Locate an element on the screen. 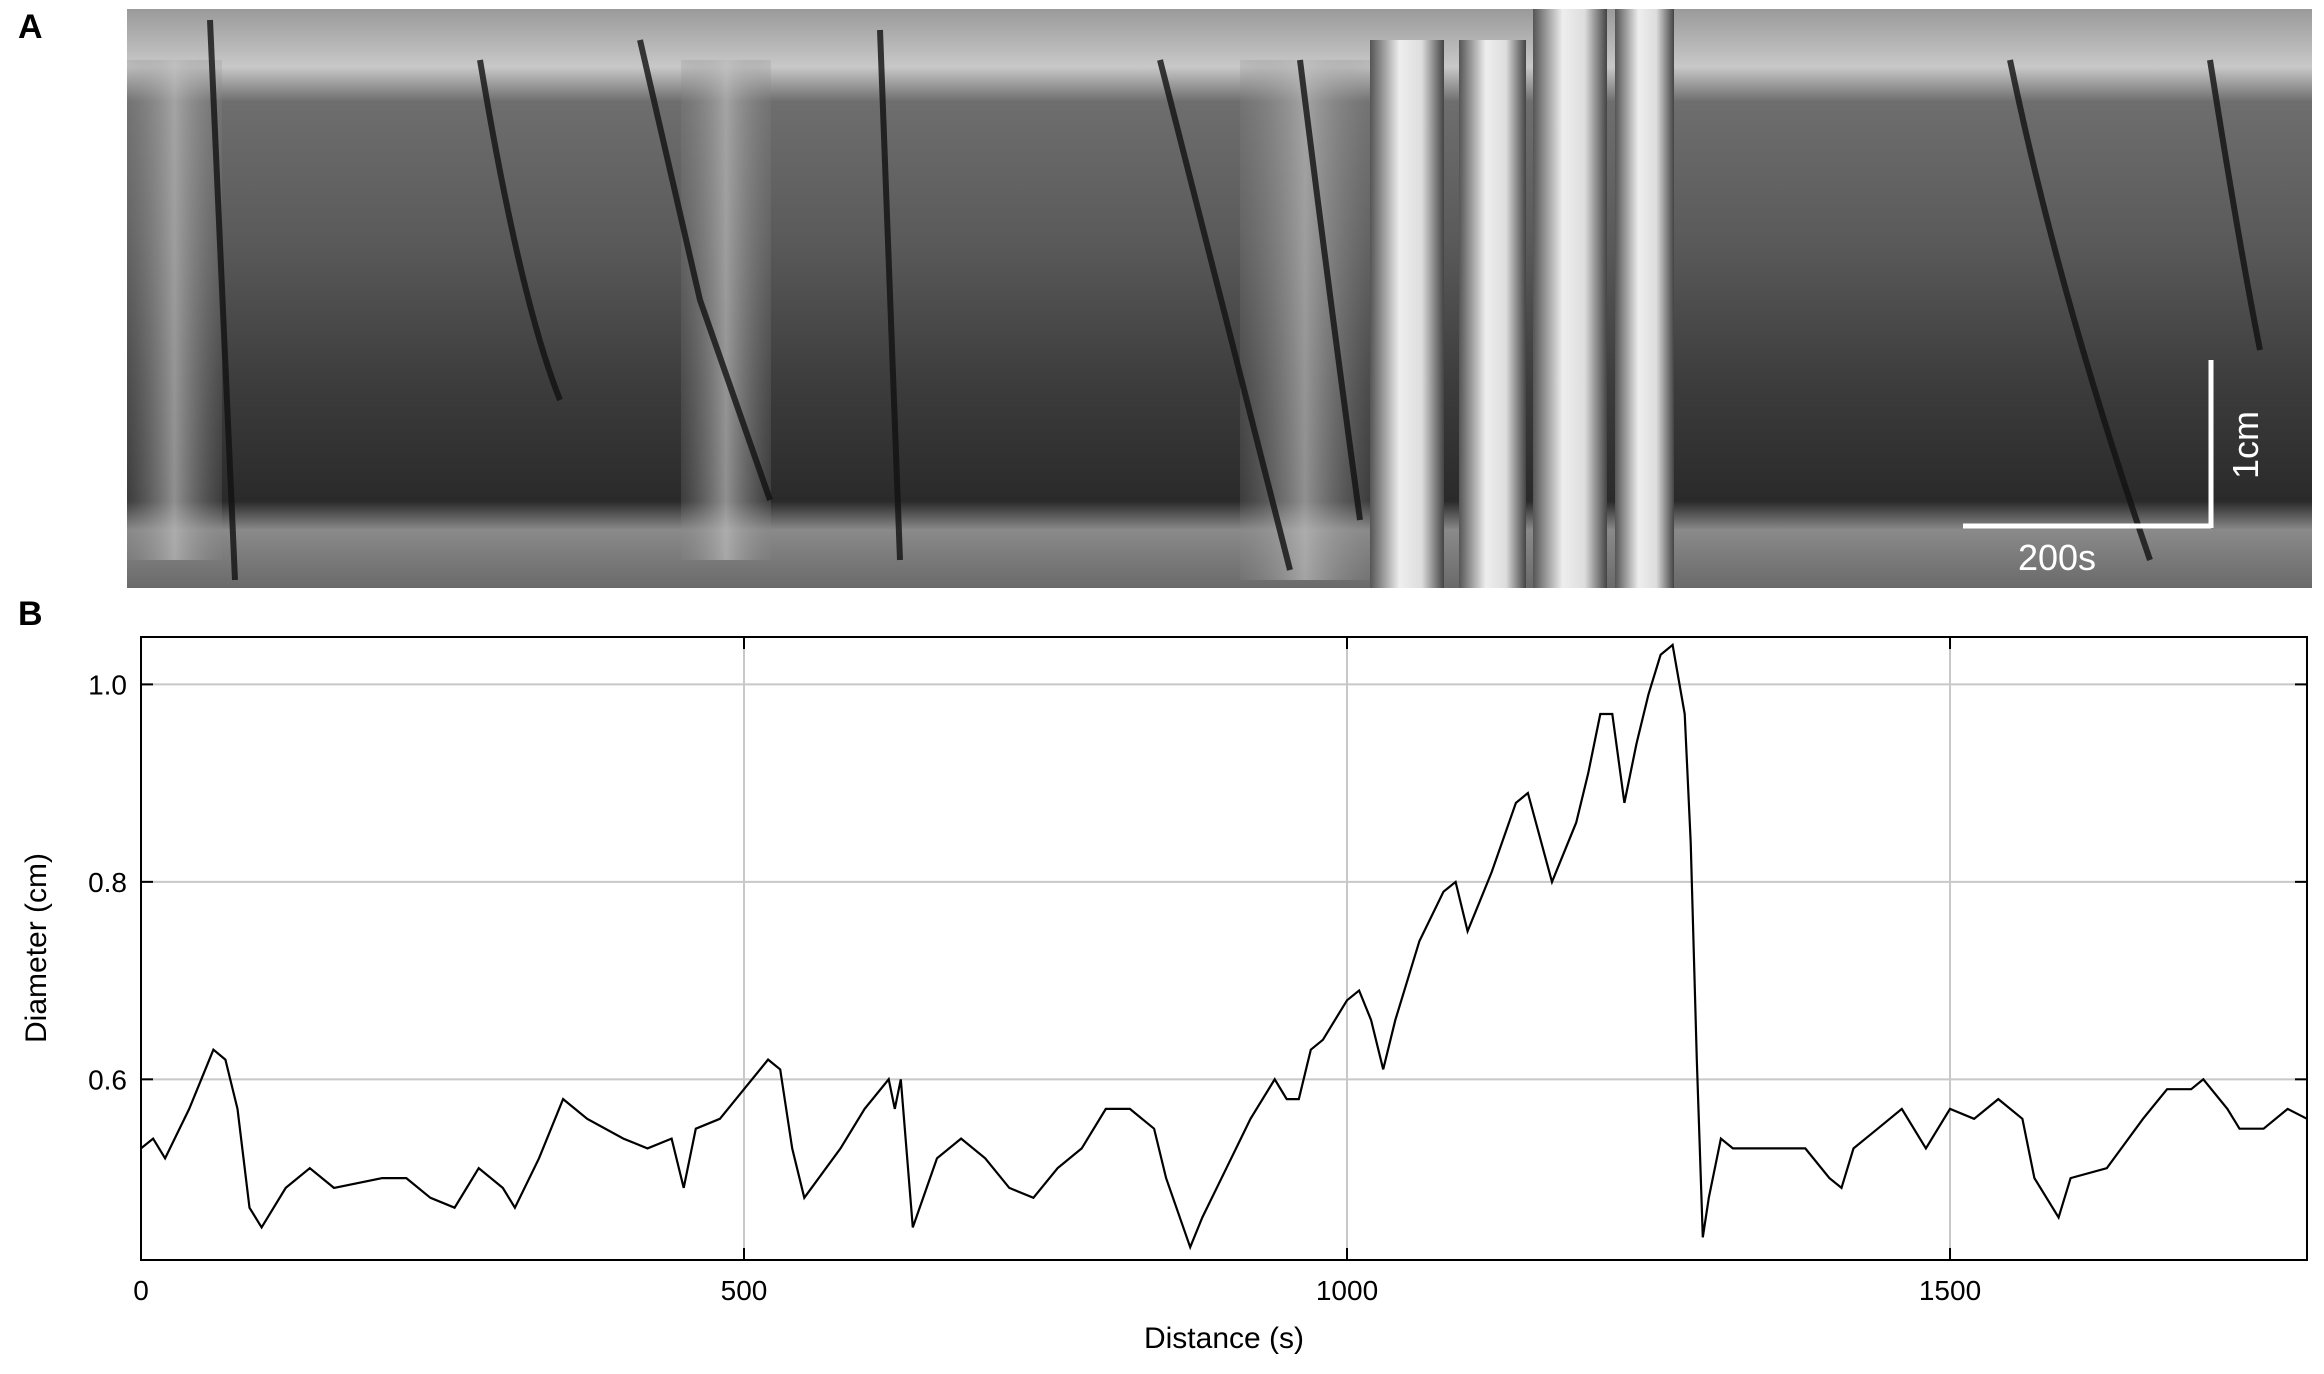 The height and width of the screenshot is (1374, 2324). scale-x-label: 200s is located at coordinates (2057, 557).